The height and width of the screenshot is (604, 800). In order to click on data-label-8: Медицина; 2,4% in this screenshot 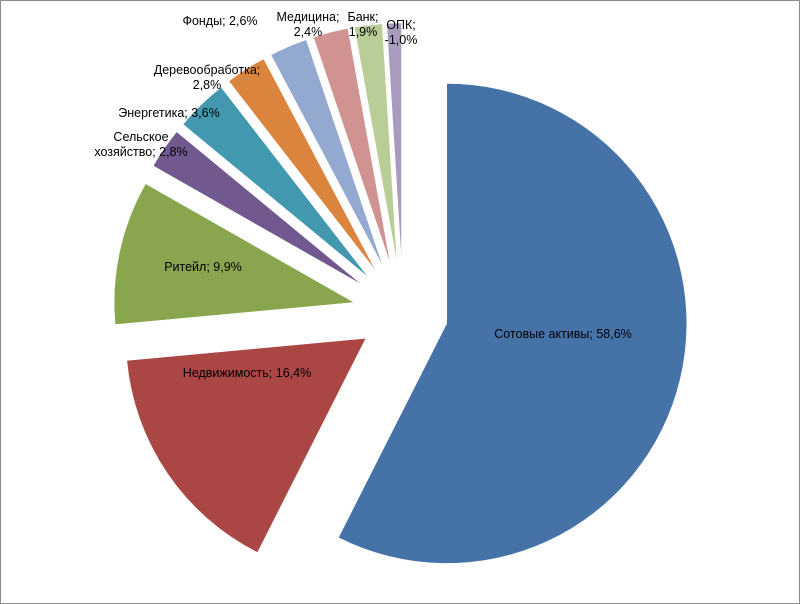, I will do `click(308, 24)`.